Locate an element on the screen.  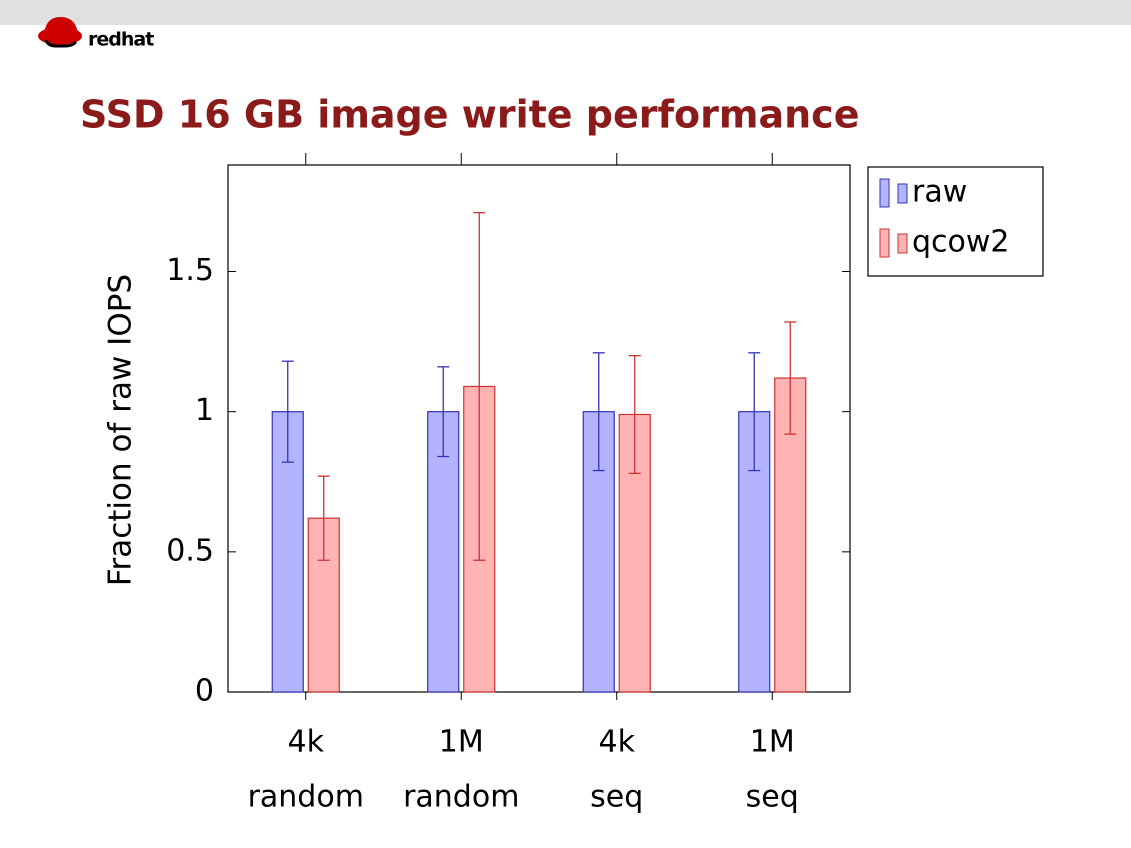
y-tick-label: 0.5 is located at coordinates (190, 550).